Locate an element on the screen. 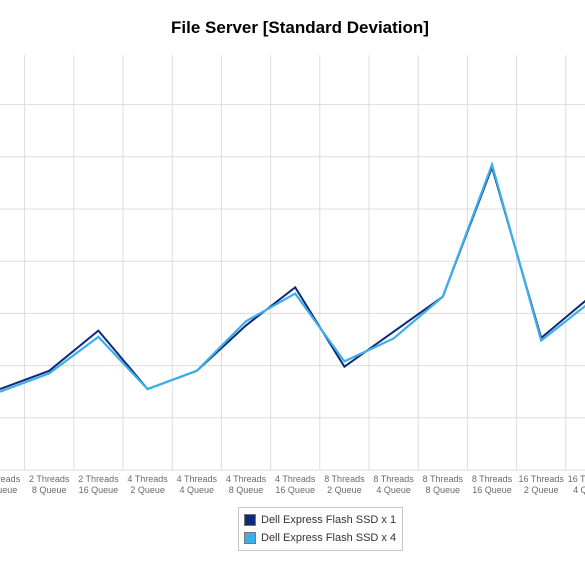  x-tick-label: 4 Threads 4 Queue is located at coordinates (197, 484).